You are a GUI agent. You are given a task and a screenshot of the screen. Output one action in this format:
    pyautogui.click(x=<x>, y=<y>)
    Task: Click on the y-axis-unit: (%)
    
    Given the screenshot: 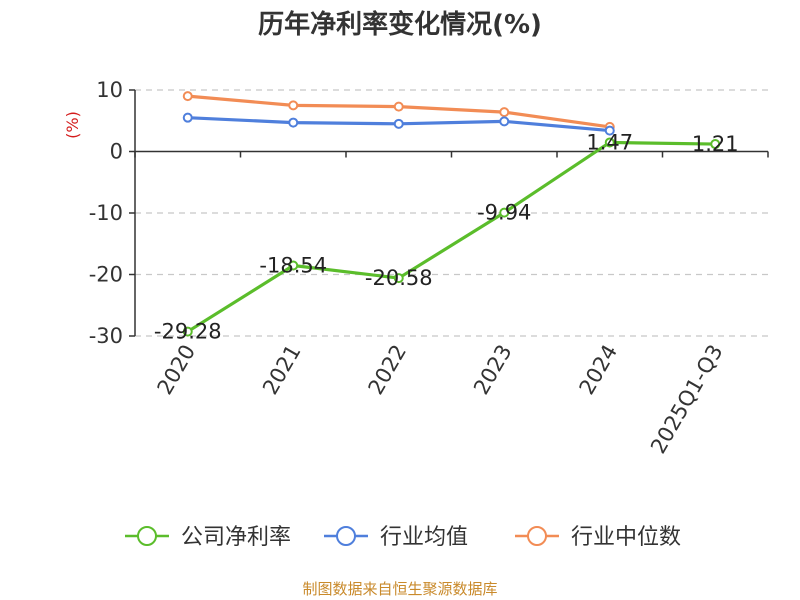 What is the action you would take?
    pyautogui.click(x=72, y=125)
    